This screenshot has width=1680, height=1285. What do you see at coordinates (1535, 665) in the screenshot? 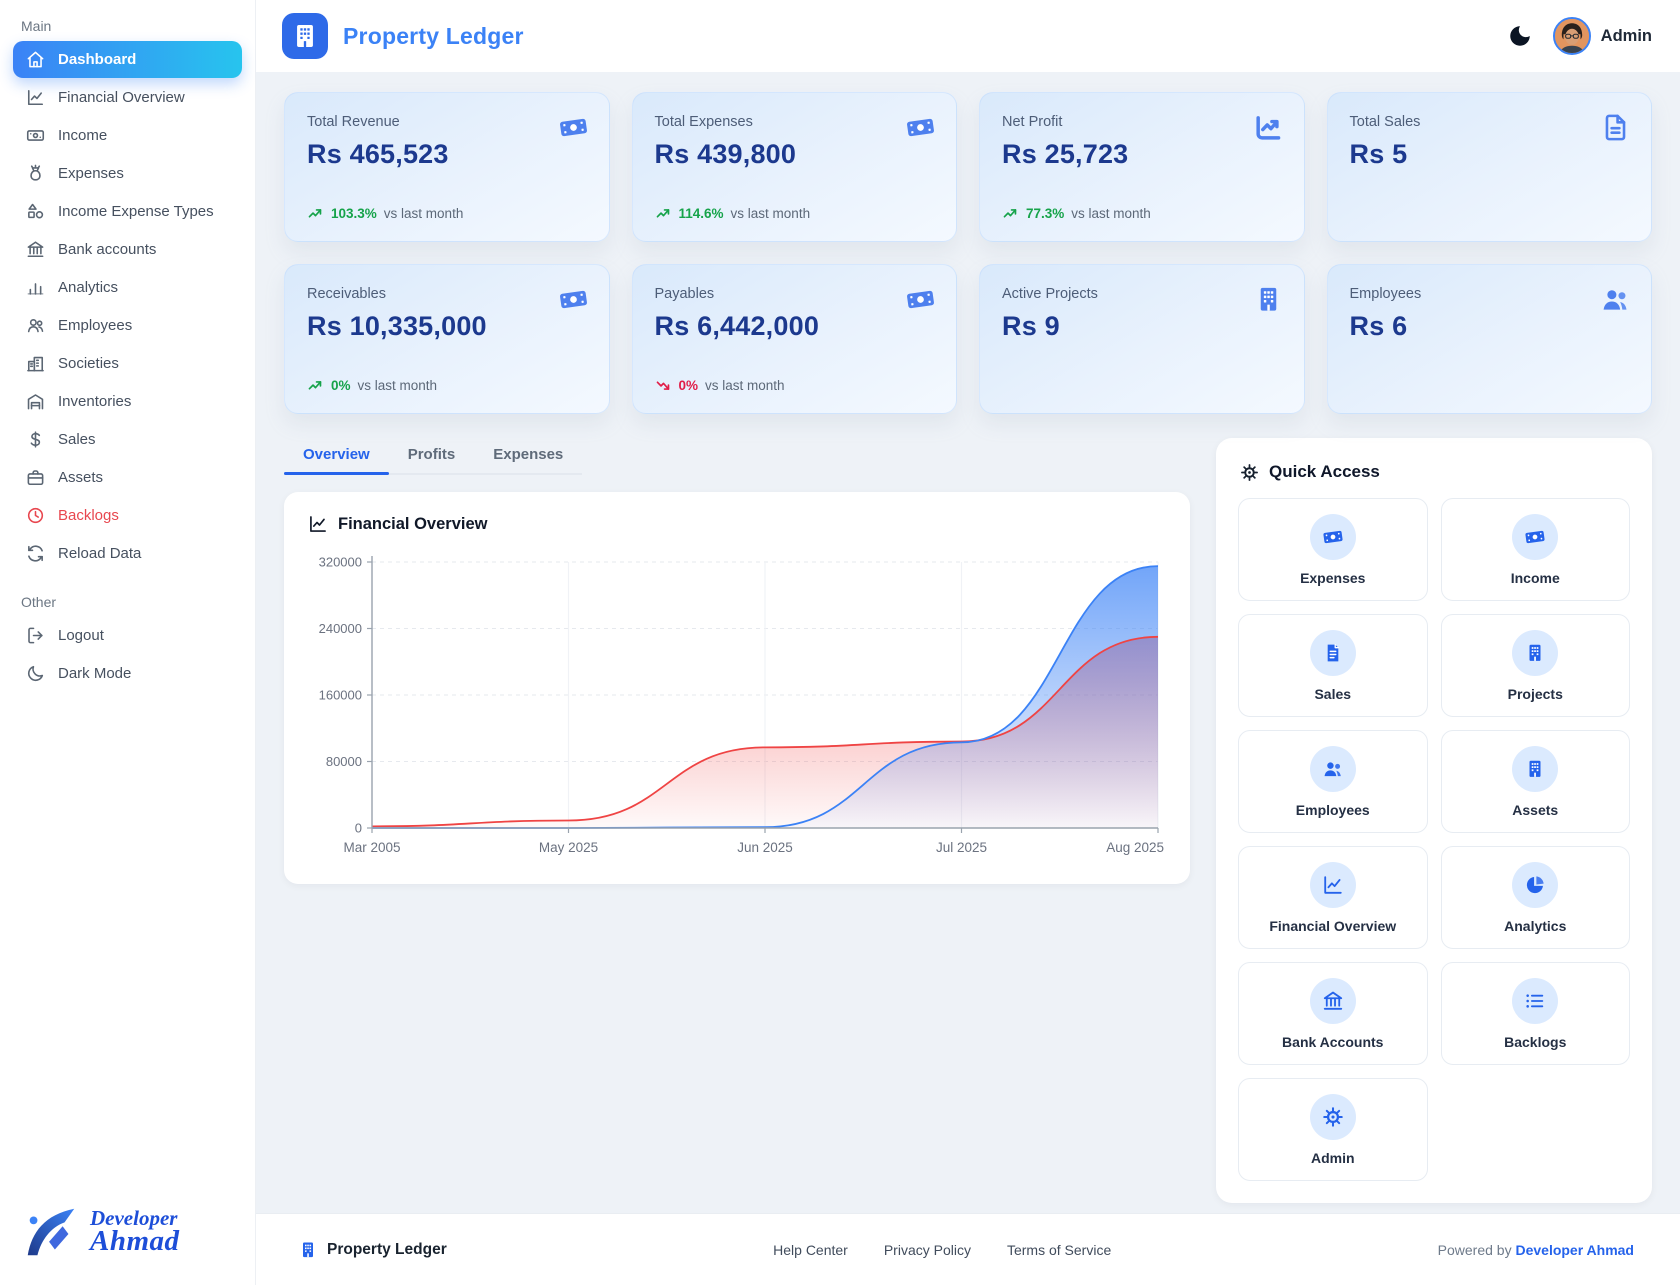
I see `quick-access-projects: Projects` at bounding box center [1535, 665].